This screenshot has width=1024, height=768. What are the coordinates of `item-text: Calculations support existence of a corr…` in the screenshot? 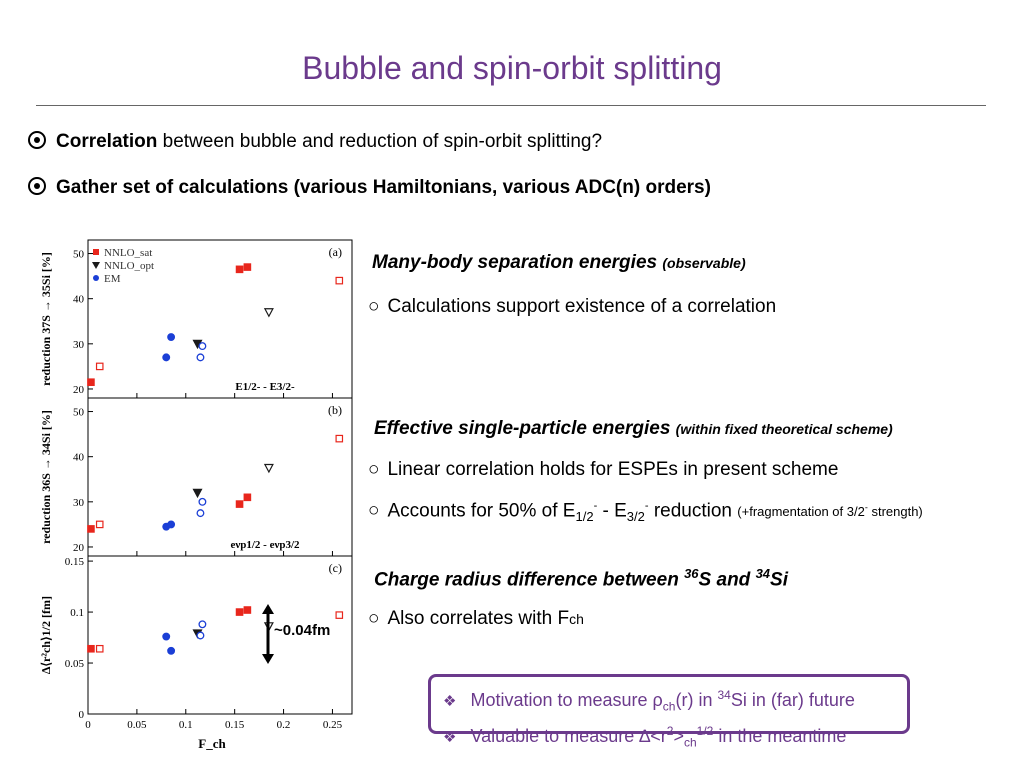 It's located at (582, 306).